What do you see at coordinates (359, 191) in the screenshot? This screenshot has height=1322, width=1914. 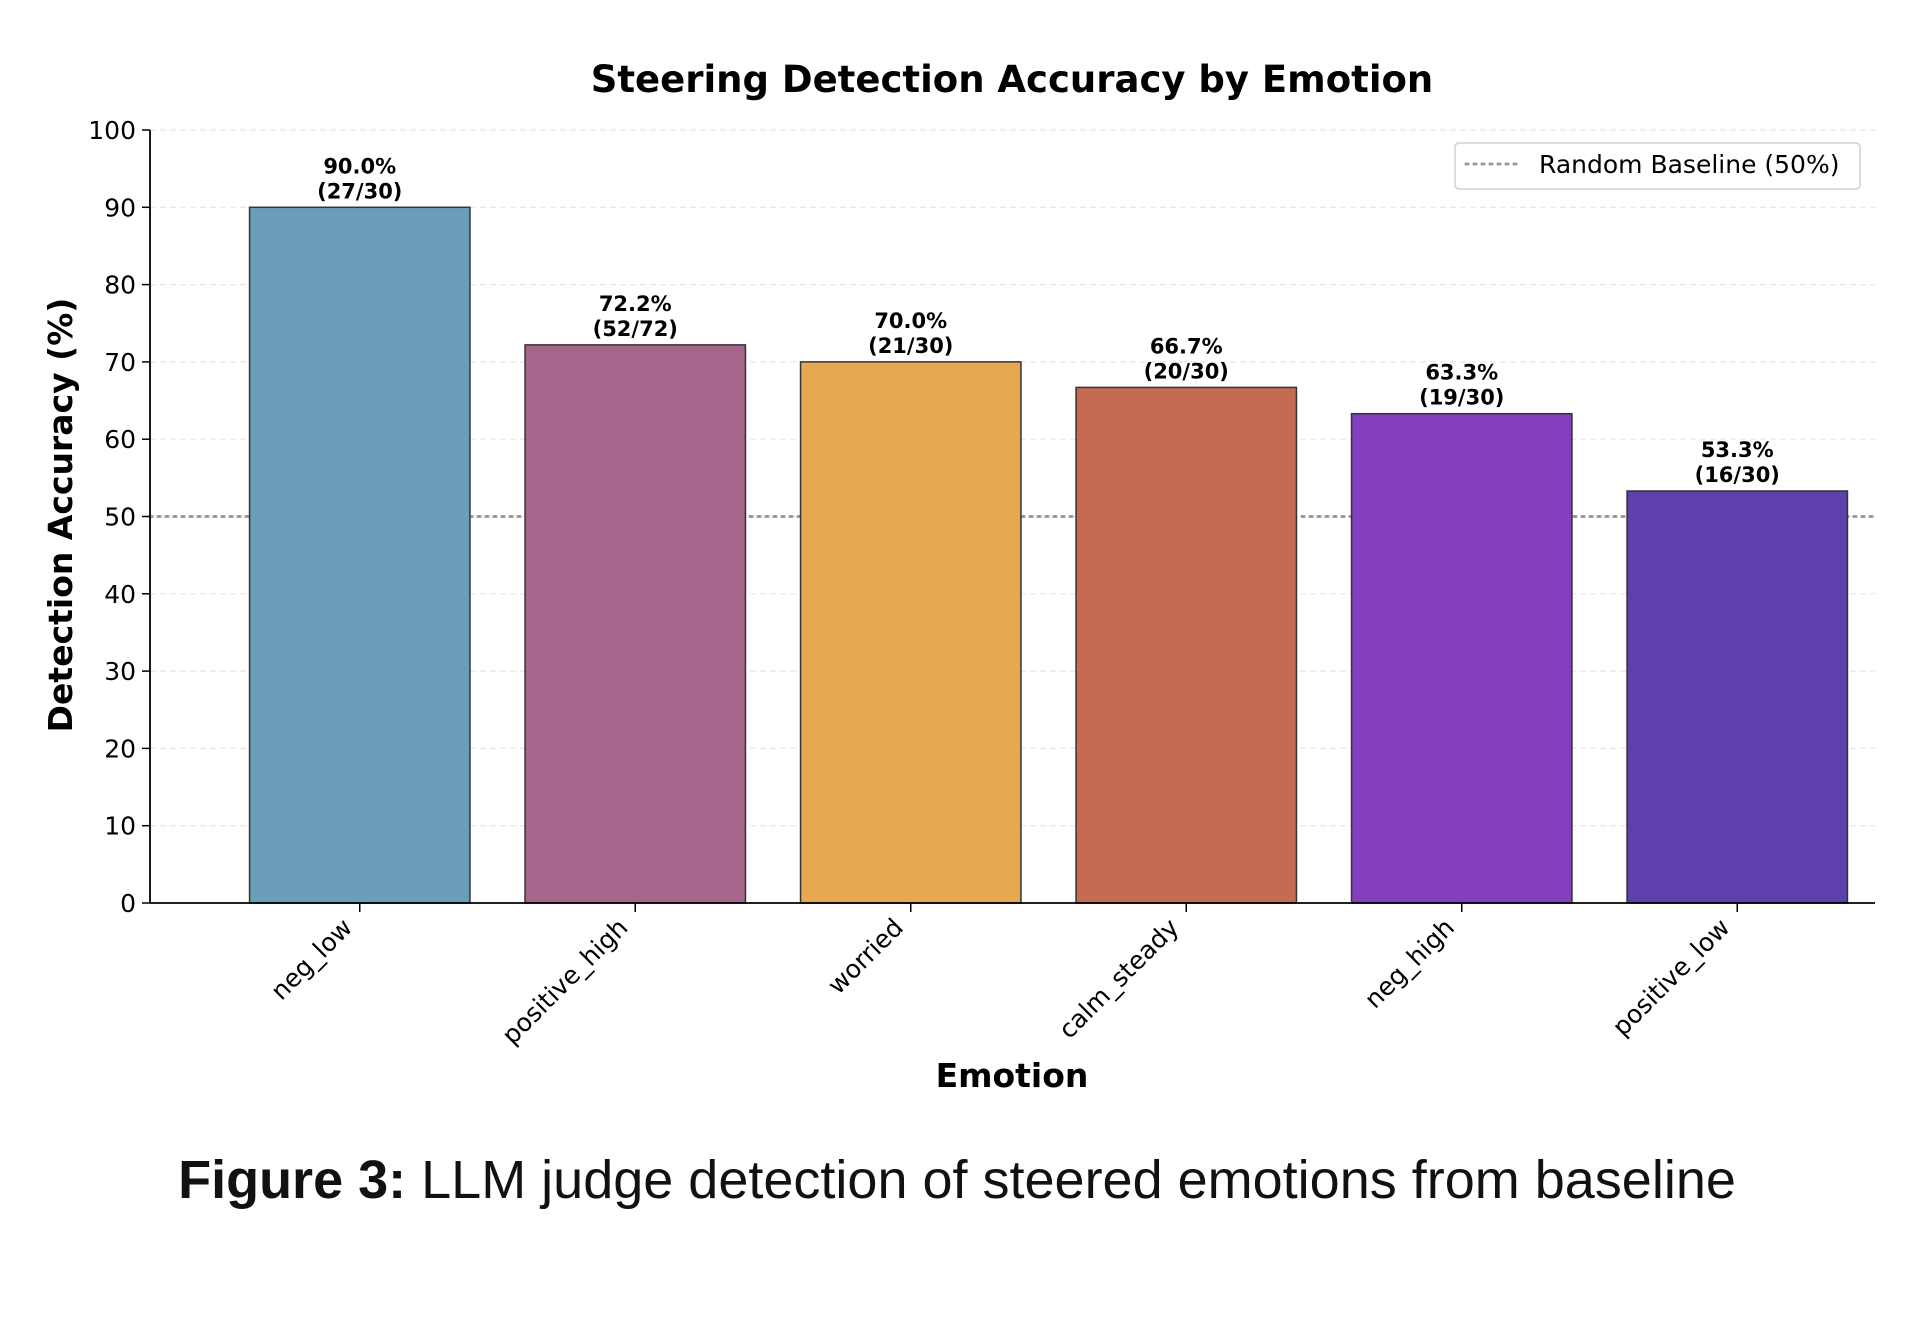 I see `data-label-count: (27/30)` at bounding box center [359, 191].